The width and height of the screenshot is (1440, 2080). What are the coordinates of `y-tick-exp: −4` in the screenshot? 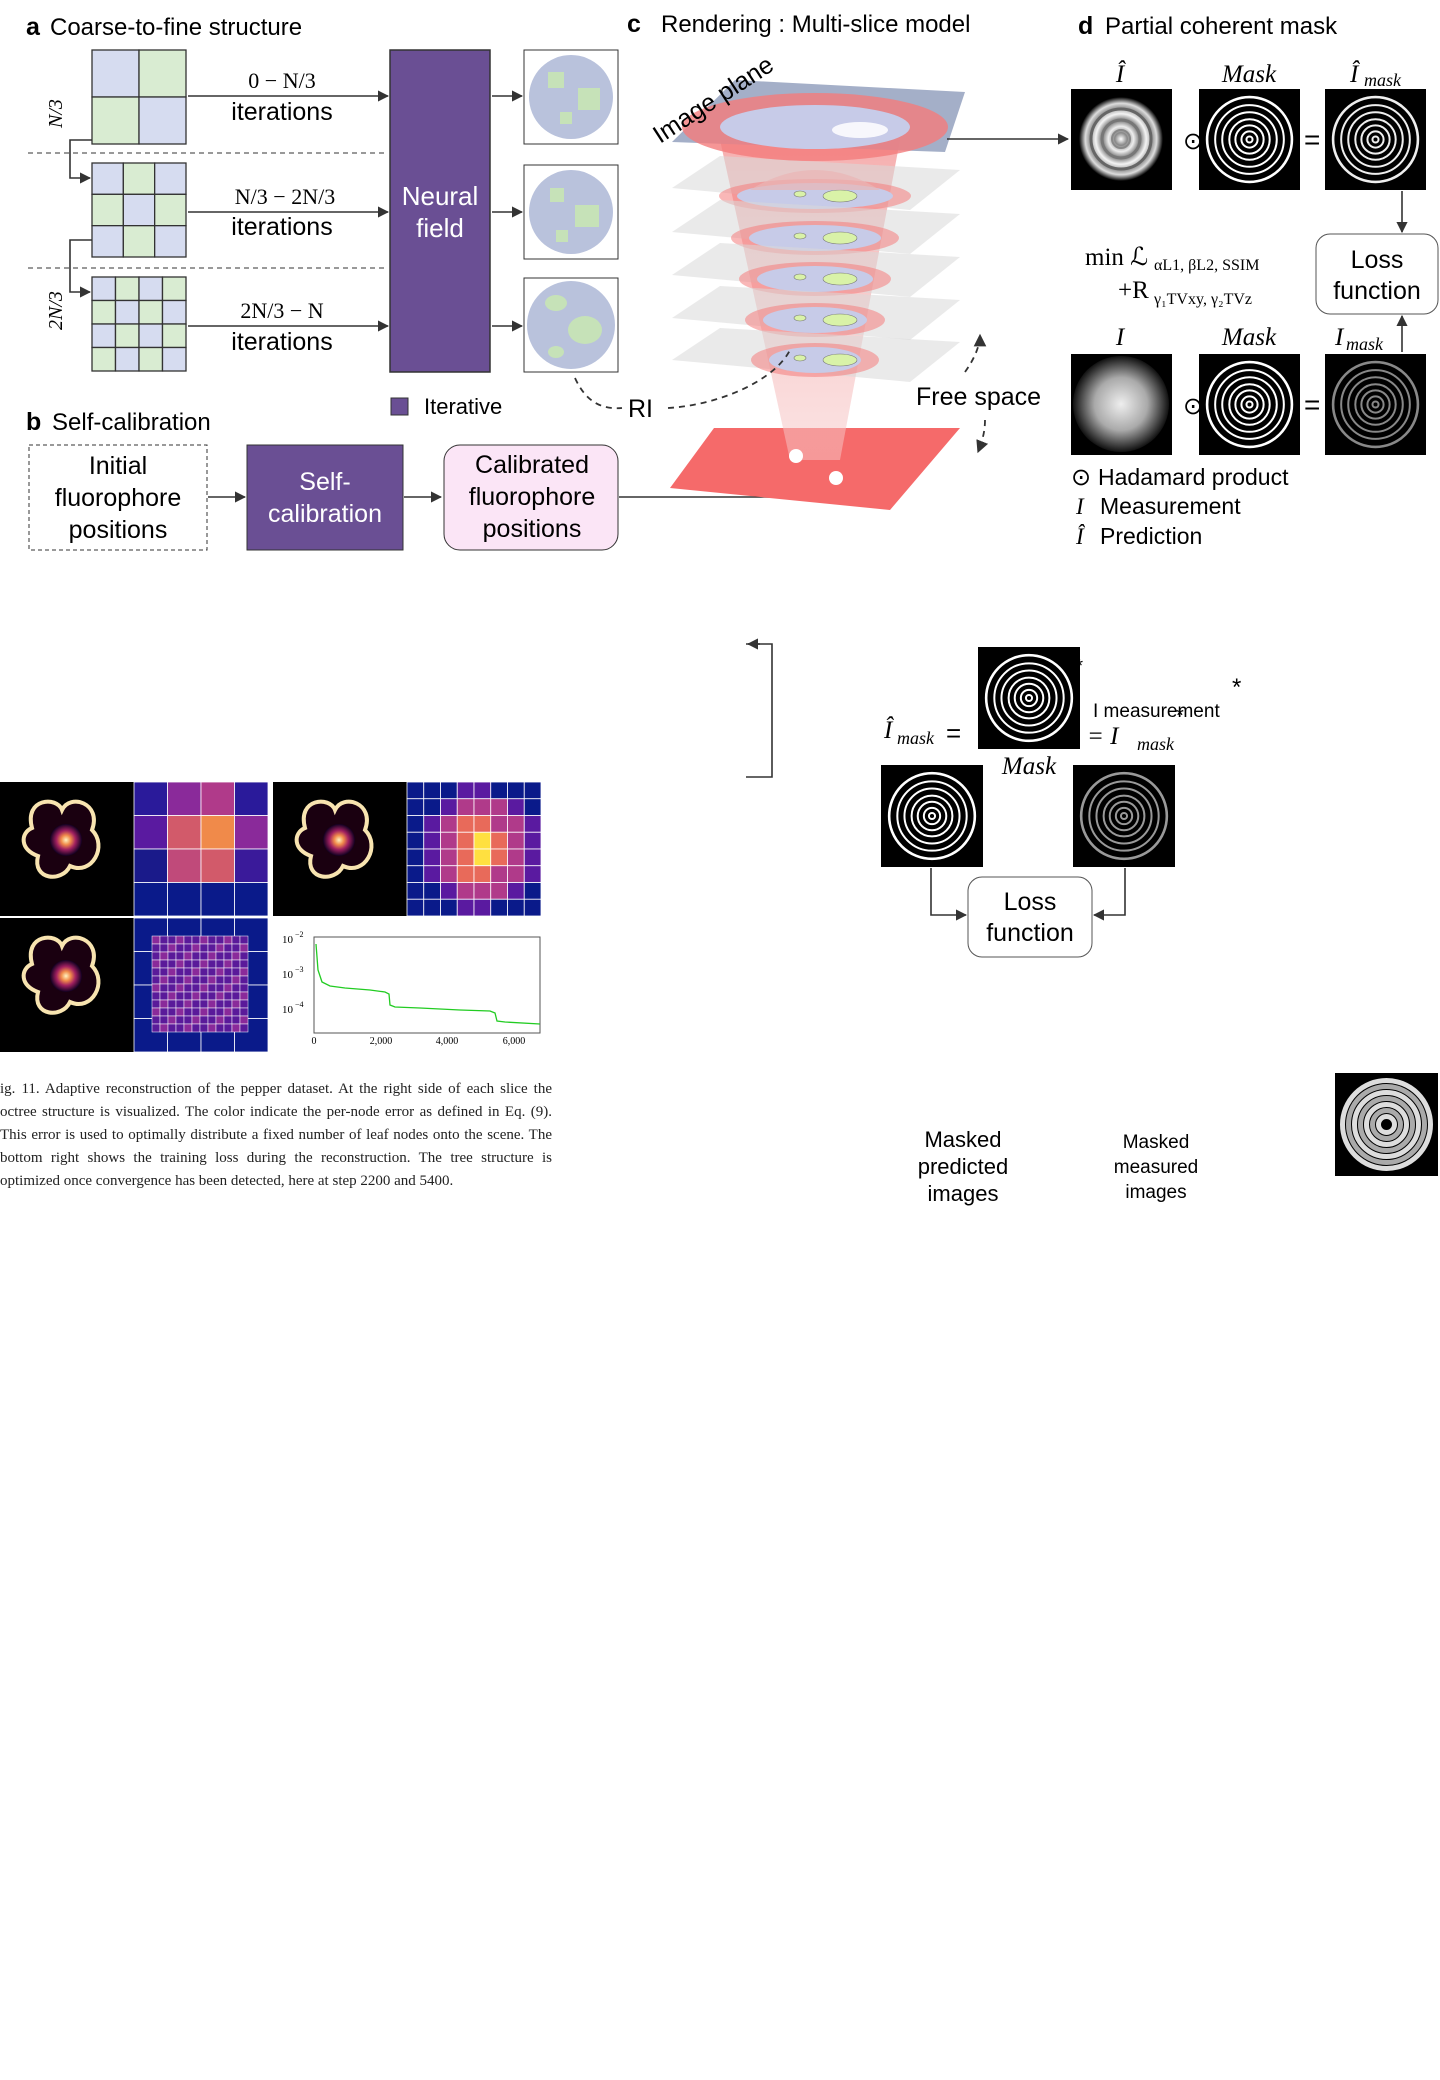 It's located at (299, 1004).